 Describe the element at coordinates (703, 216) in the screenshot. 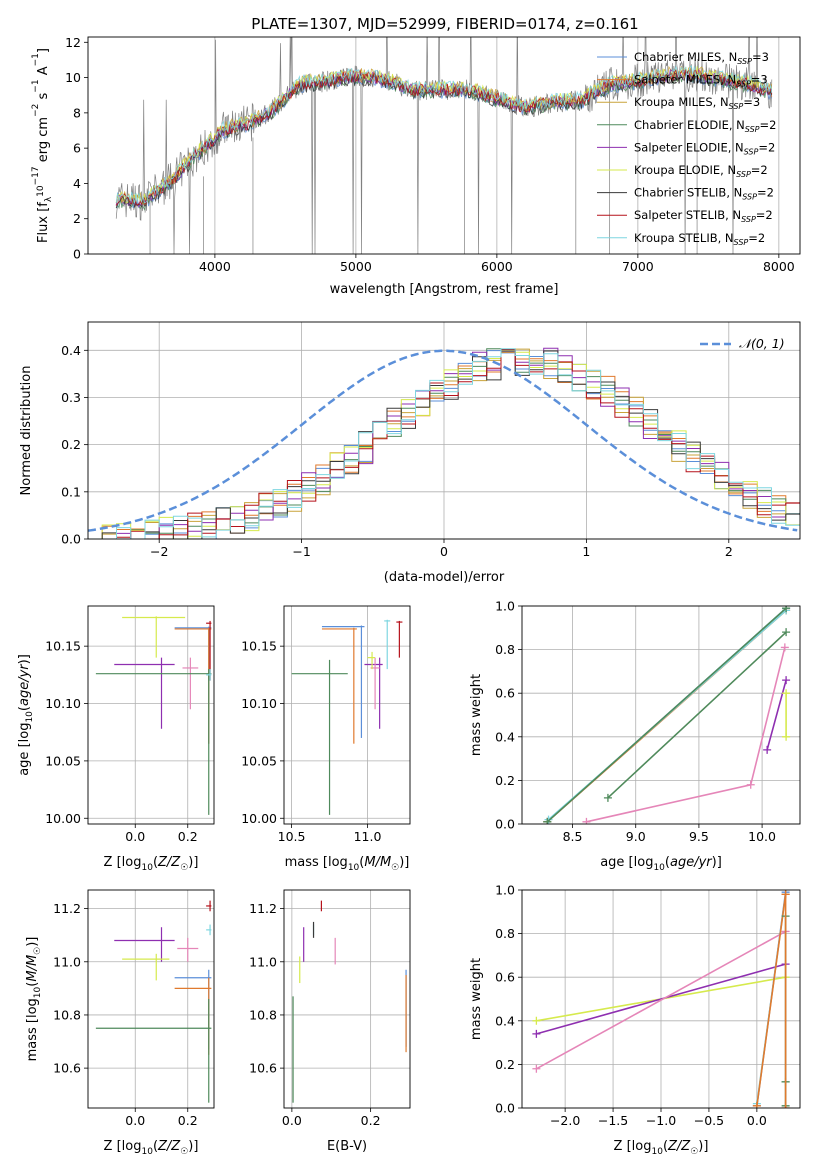

I see `legend-label: Salpeter STELIB, NSSP=2` at that location.